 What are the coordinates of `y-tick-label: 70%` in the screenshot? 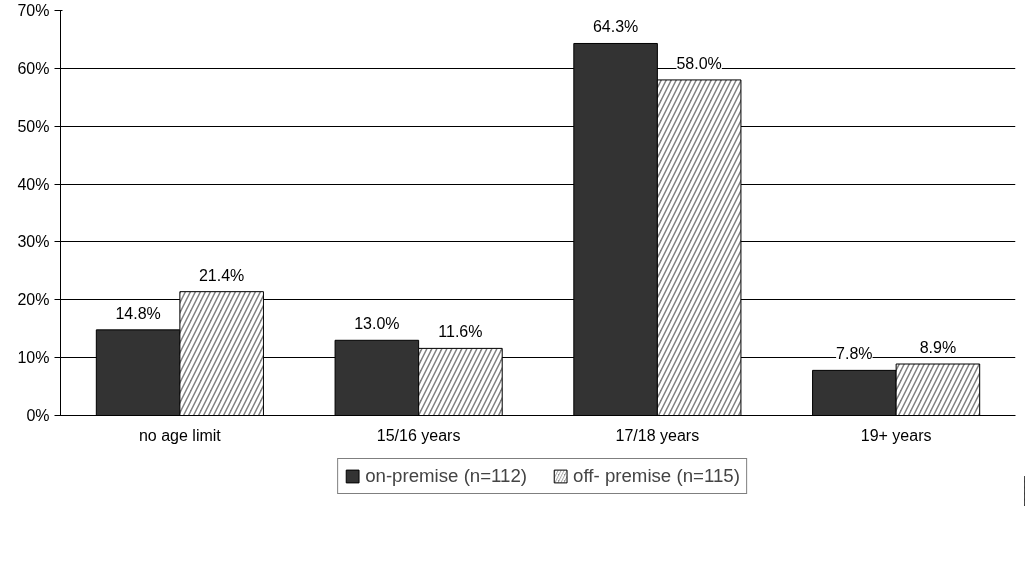 It's located at (33, 10).